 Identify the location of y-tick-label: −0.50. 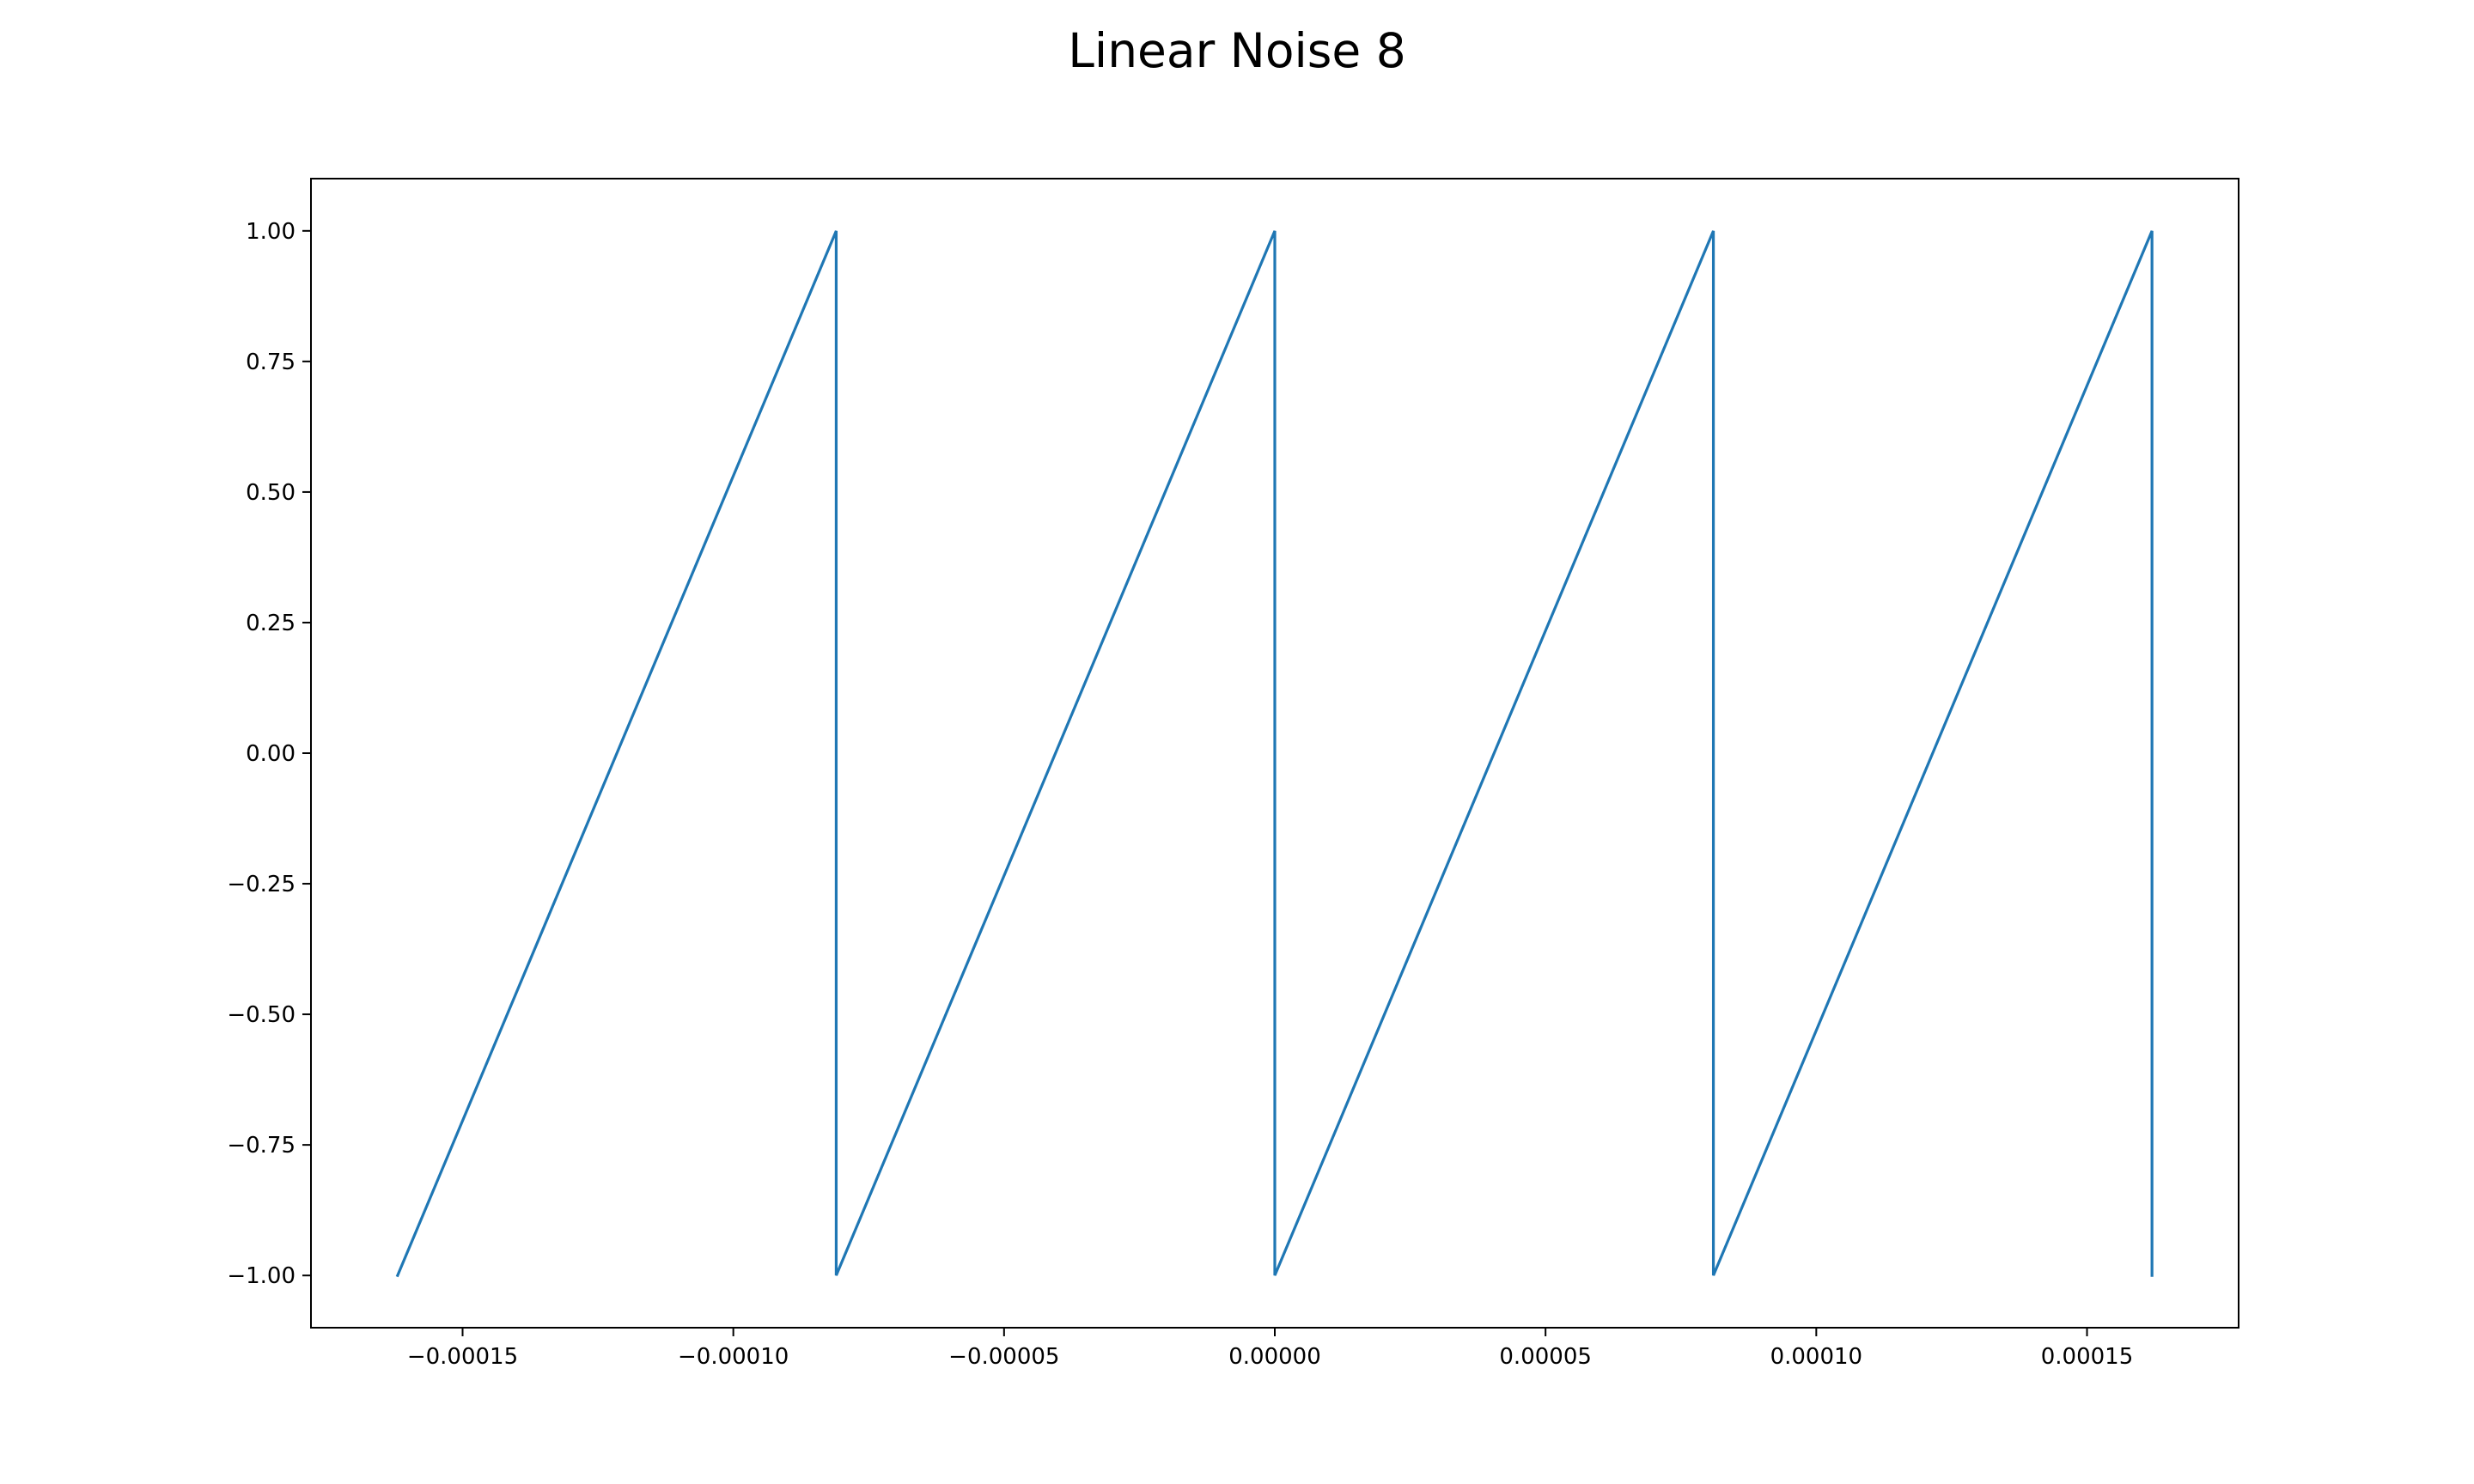
(261, 1015).